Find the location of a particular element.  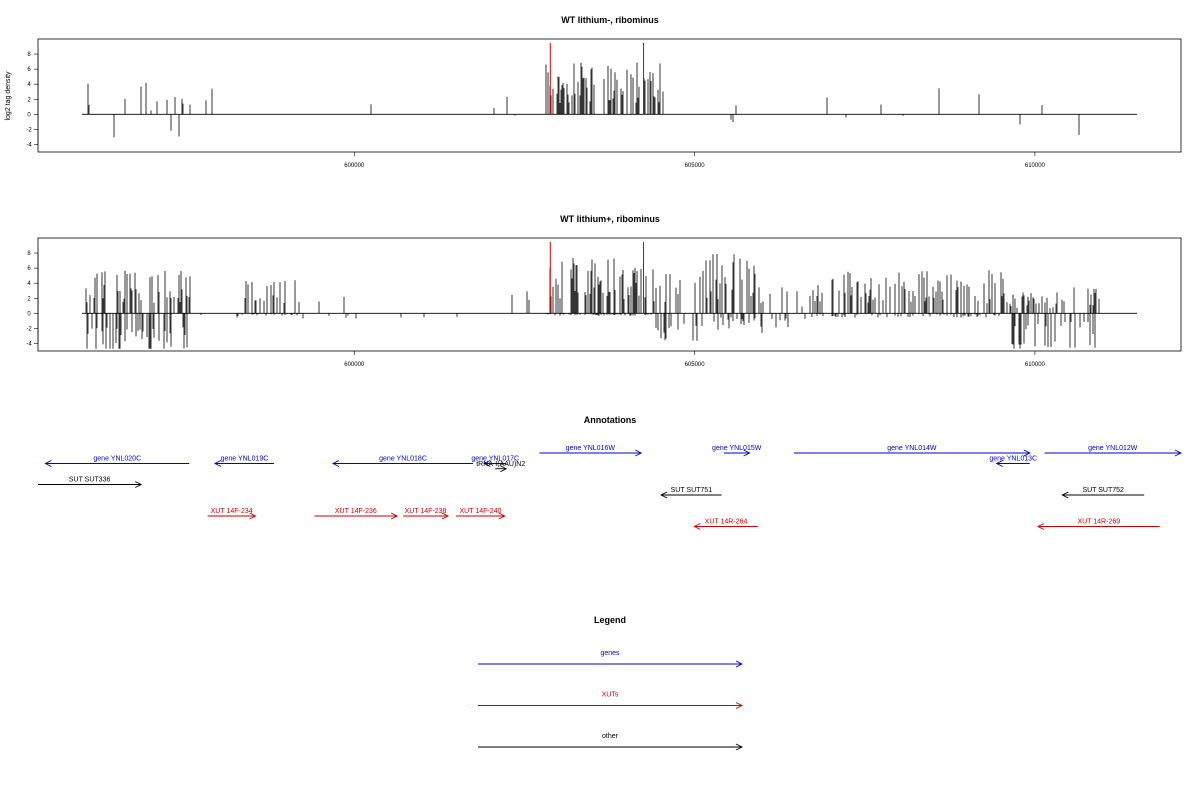

feature-label: gene YNL014W is located at coordinates (912, 448).